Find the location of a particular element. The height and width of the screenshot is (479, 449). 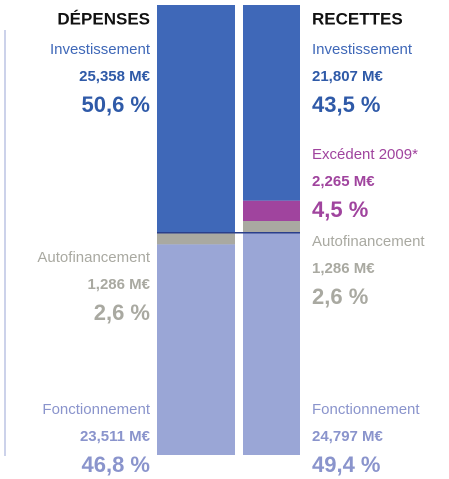

segment-share: 46,8 % is located at coordinates (116, 464).